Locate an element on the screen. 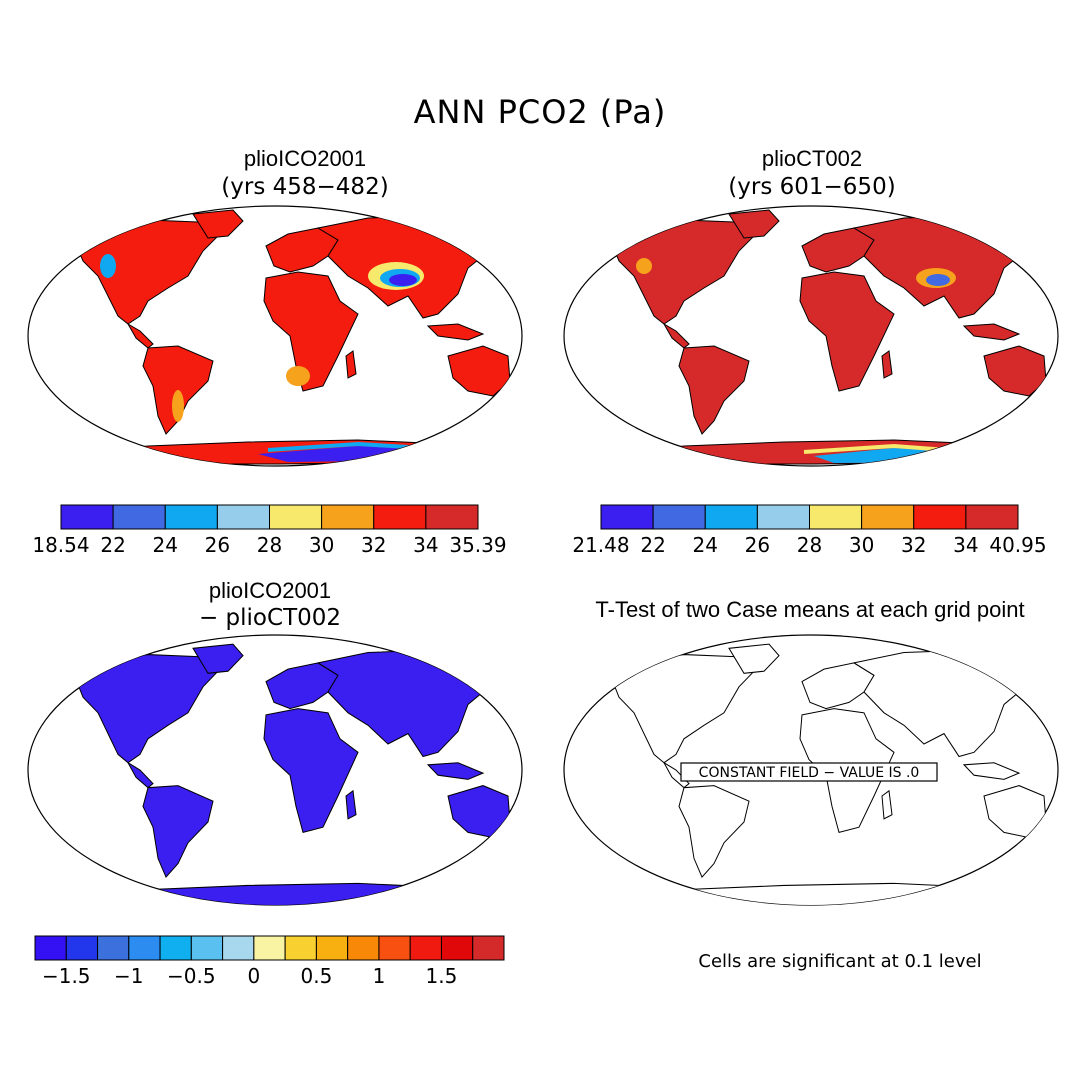 The image size is (1080, 1080). panel1-map is located at coordinates (275, 336).